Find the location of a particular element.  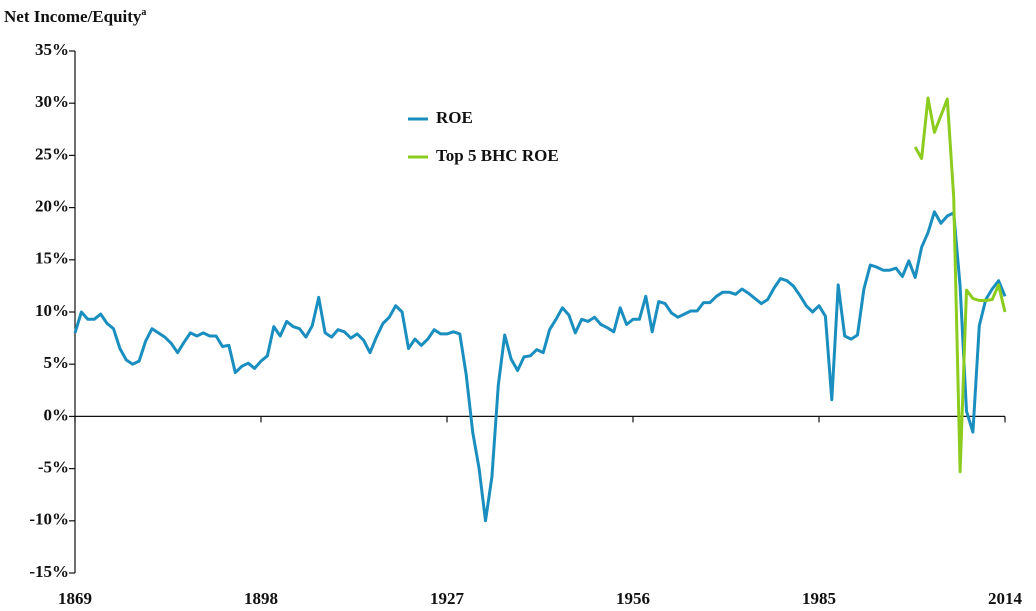

title-superscript: a is located at coordinates (143, 12).